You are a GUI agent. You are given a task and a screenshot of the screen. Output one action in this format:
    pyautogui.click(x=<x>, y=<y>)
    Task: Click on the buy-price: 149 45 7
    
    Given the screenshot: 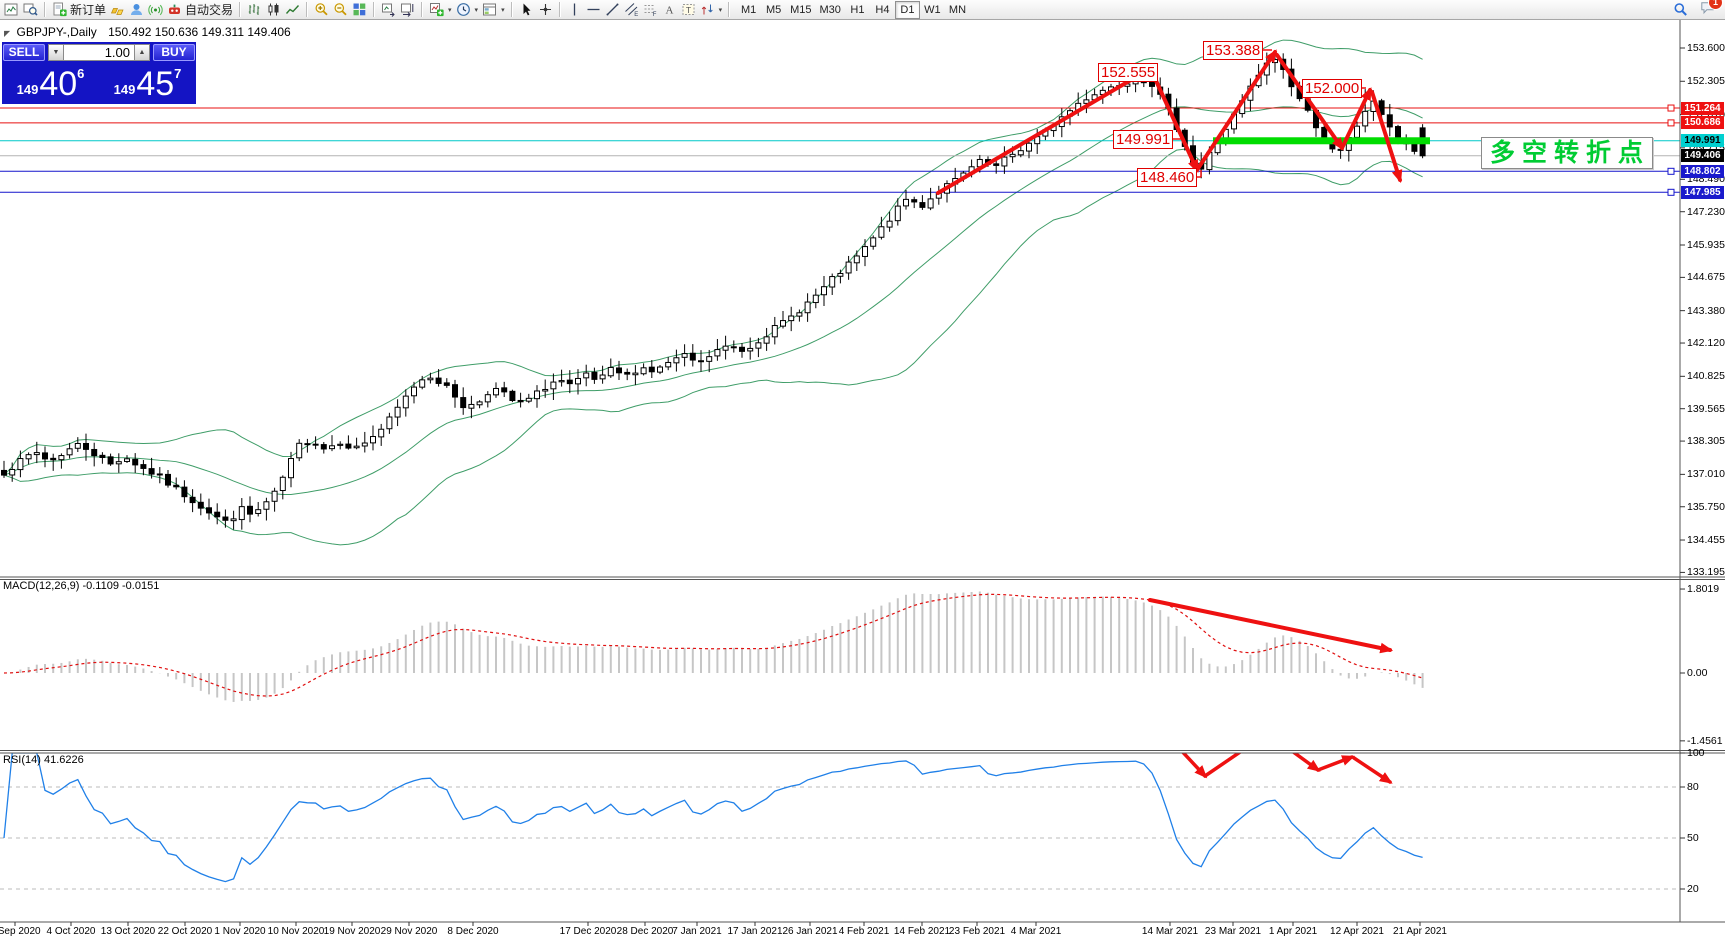 What is the action you would take?
    pyautogui.click(x=147, y=83)
    